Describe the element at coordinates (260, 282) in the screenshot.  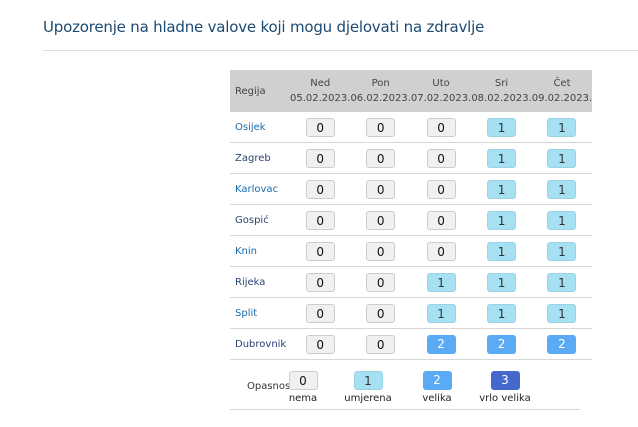
I see `region-name: Rijeka` at that location.